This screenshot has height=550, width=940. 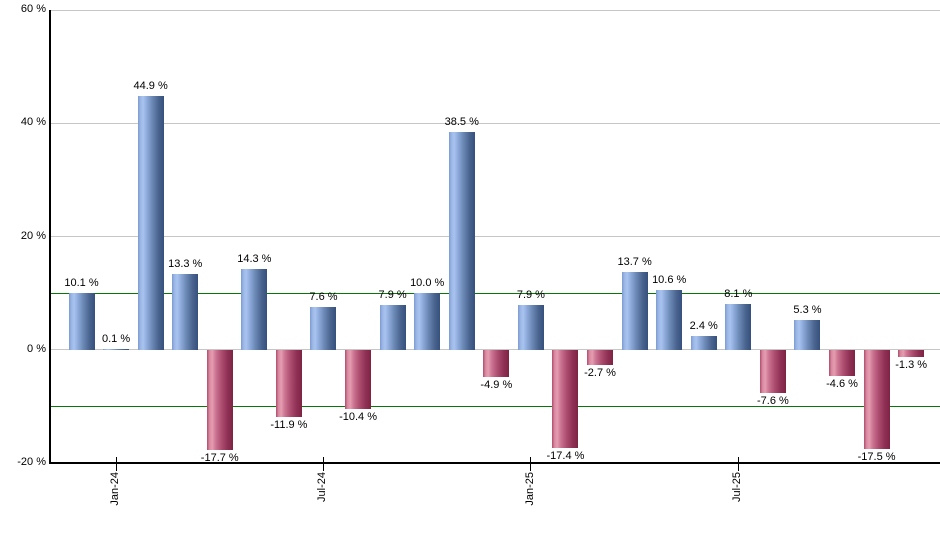 I want to click on gridline-20pct, so click(x=495, y=236).